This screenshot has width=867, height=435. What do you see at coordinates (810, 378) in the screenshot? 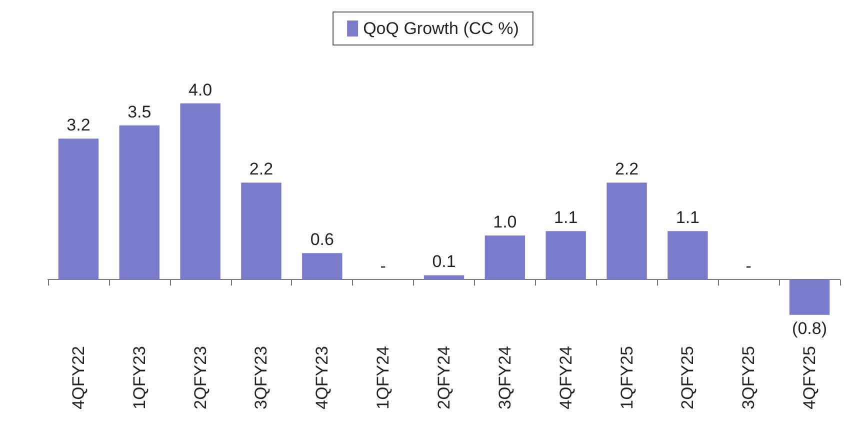
I see `x-tick-label: 4QFY25` at bounding box center [810, 378].